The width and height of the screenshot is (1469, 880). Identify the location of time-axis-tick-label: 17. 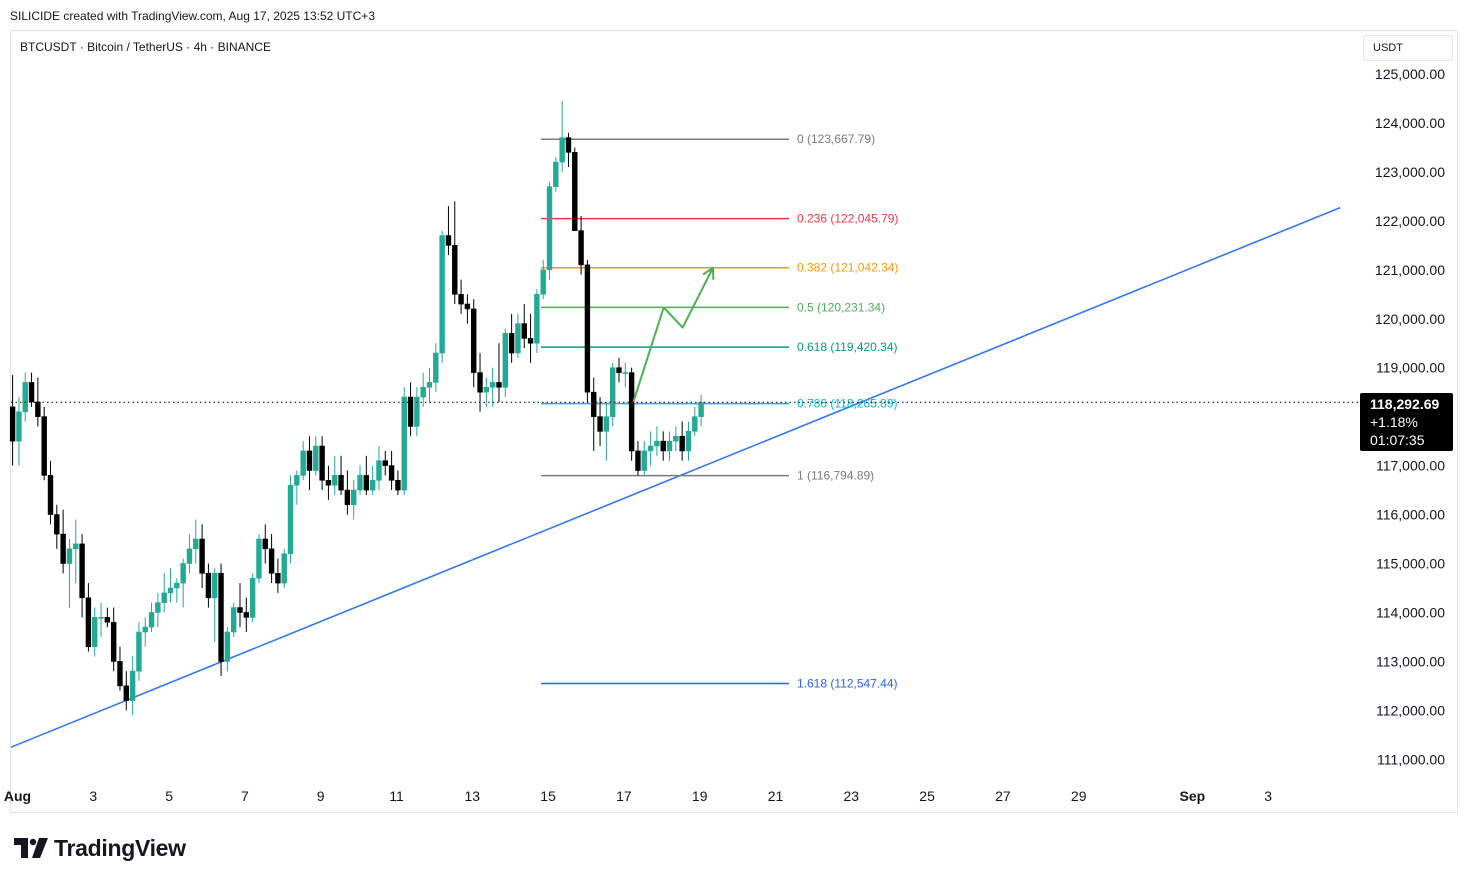
(624, 796).